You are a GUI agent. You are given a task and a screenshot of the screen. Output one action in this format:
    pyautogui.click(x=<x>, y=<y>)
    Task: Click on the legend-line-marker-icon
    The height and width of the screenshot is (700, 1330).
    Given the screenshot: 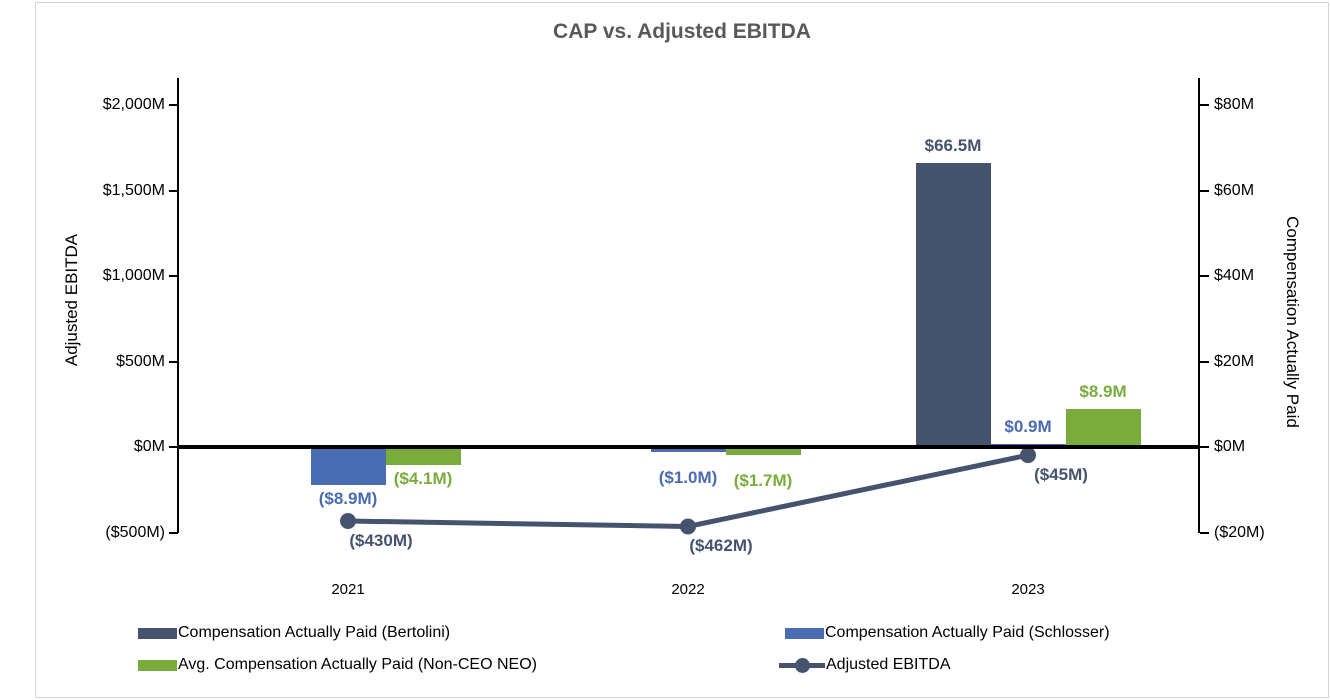 What is the action you would take?
    pyautogui.click(x=802, y=665)
    